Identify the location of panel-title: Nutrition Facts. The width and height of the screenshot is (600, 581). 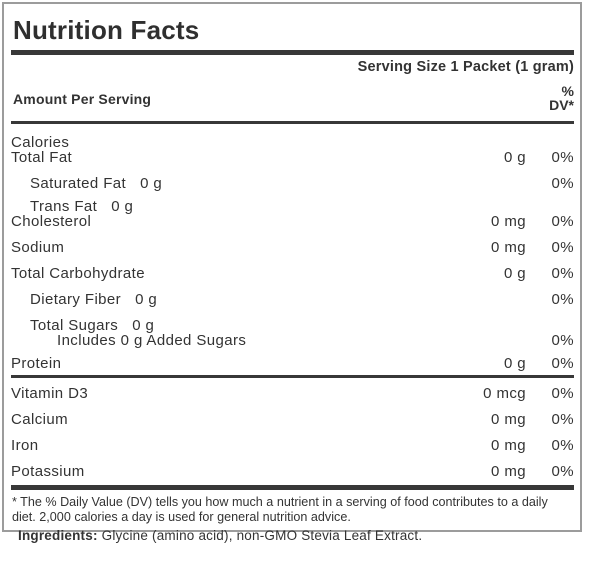
(106, 30).